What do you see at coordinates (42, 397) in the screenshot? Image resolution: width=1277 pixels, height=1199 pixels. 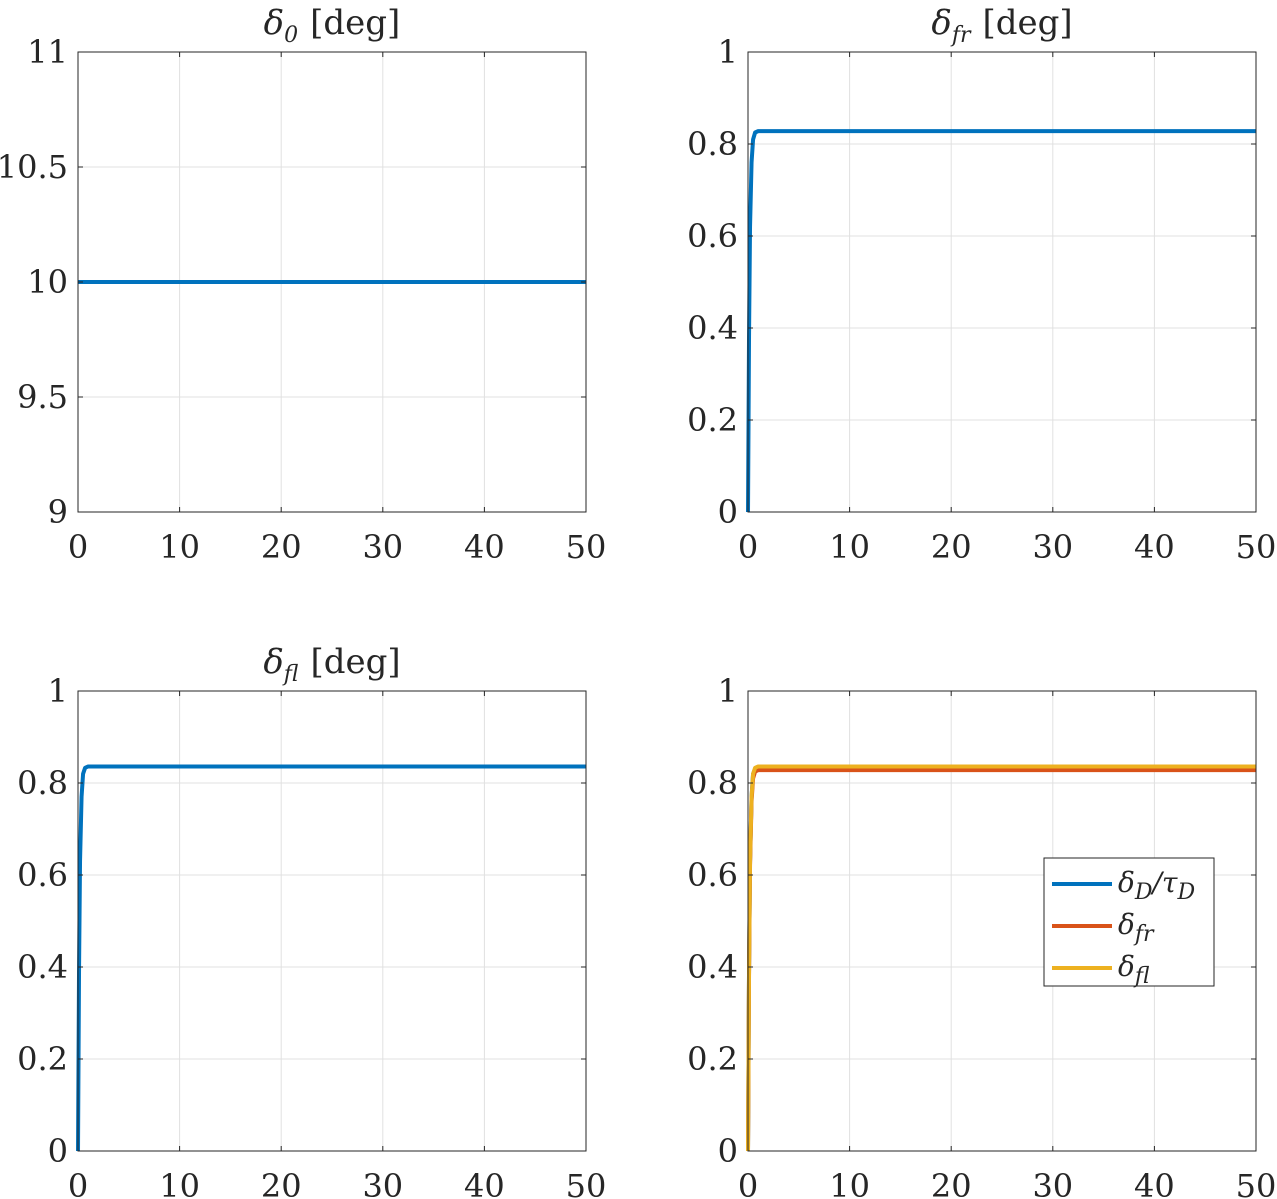 I see `y-tick-label: 9.5` at bounding box center [42, 397].